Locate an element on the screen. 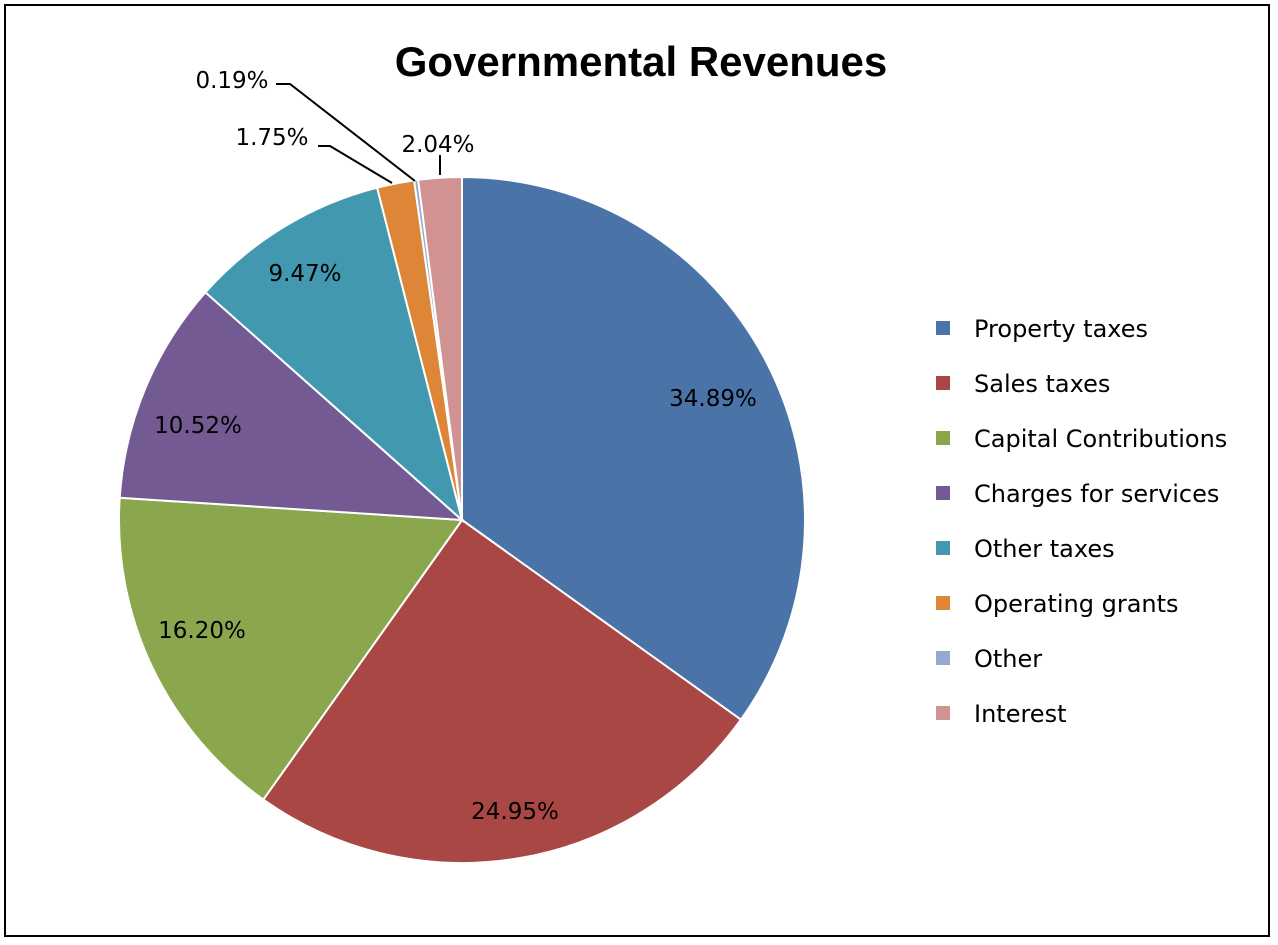  legend-item-operating-grants: Operating grants is located at coordinates (1057, 604).